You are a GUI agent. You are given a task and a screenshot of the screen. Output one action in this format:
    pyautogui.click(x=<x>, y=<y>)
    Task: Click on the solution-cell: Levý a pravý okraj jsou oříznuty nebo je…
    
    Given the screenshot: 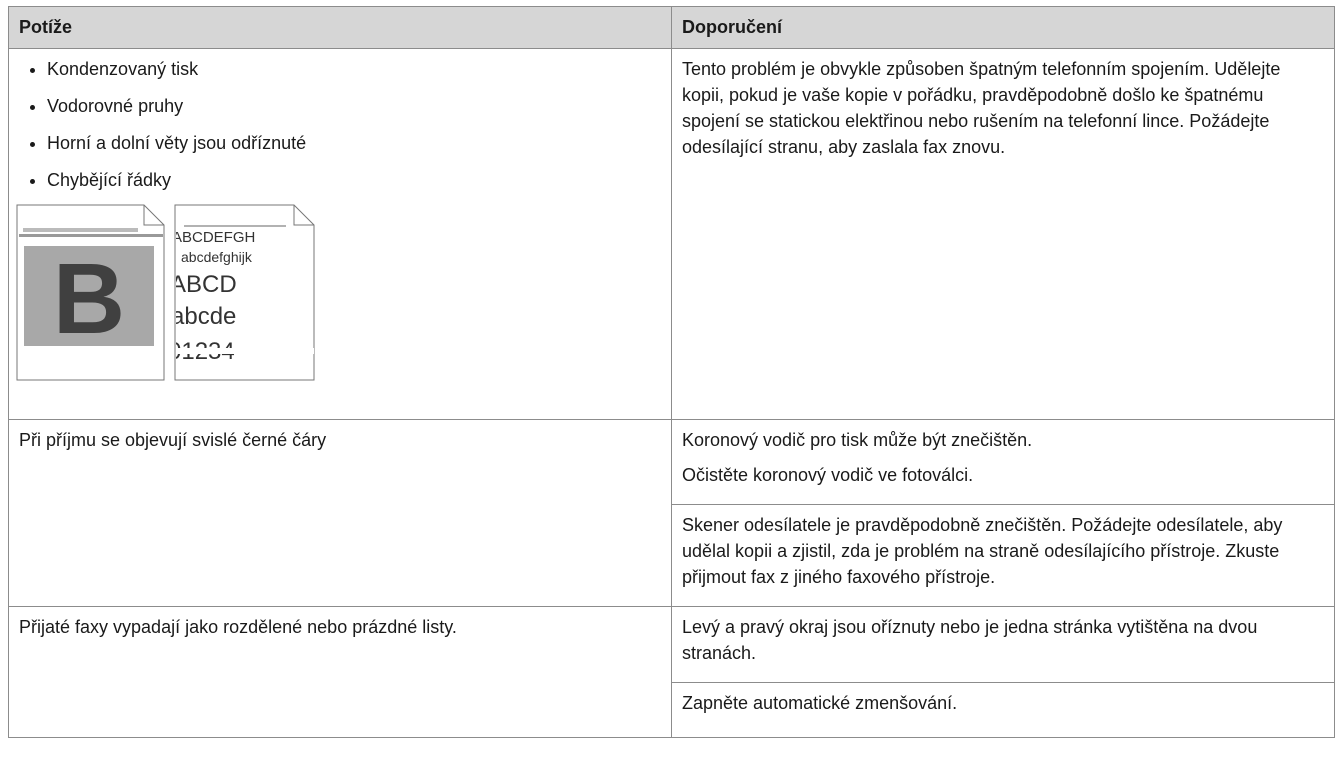 What is the action you would take?
    pyautogui.click(x=1003, y=644)
    